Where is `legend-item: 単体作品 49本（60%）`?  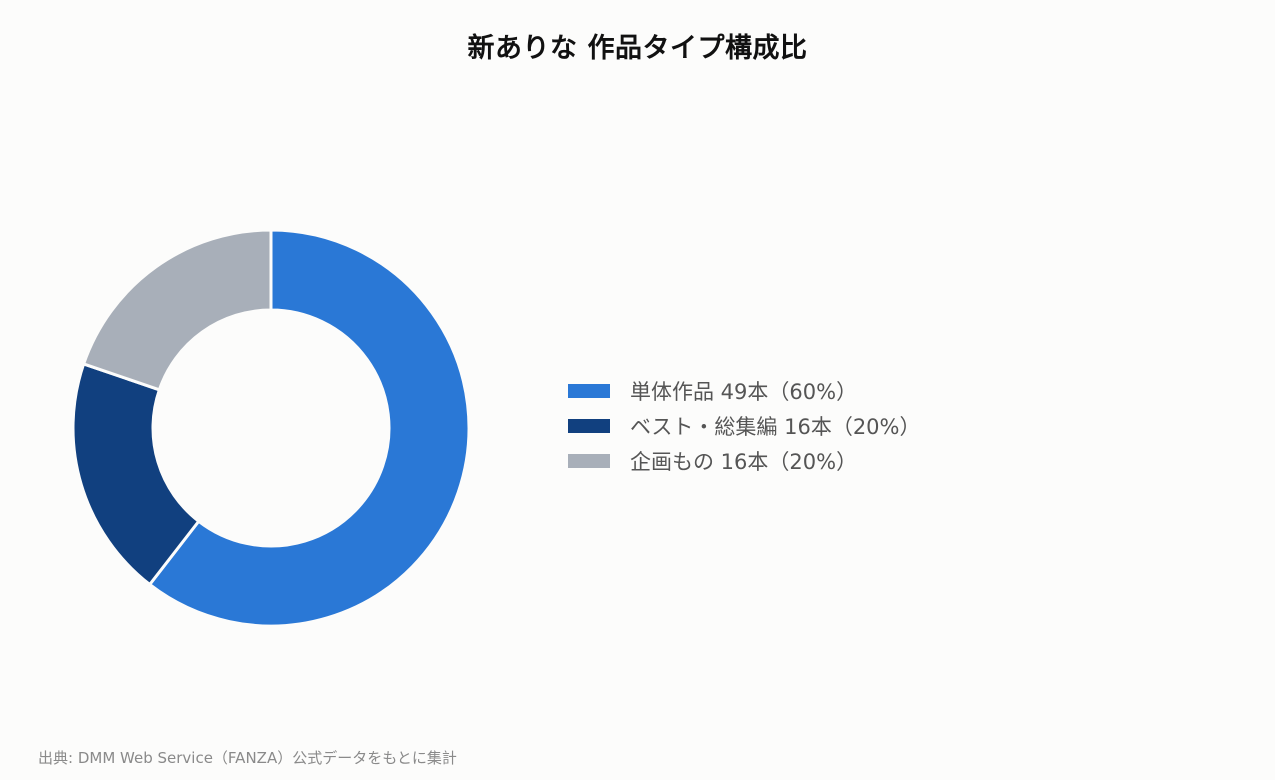
legend-item: 単体作品 49本（60%） is located at coordinates (744, 390).